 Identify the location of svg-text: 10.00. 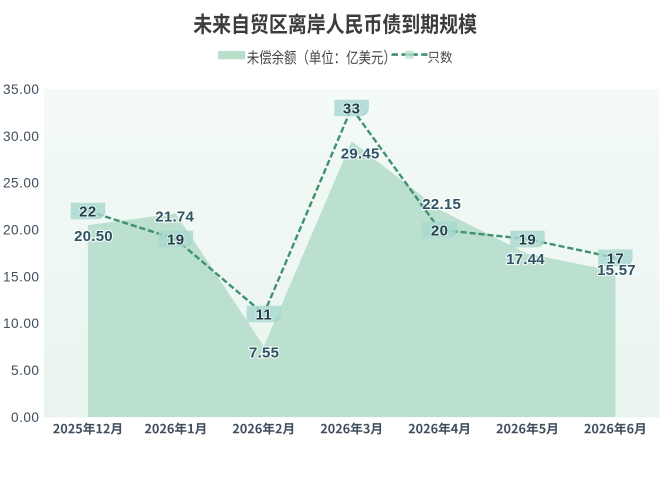
(21, 323).